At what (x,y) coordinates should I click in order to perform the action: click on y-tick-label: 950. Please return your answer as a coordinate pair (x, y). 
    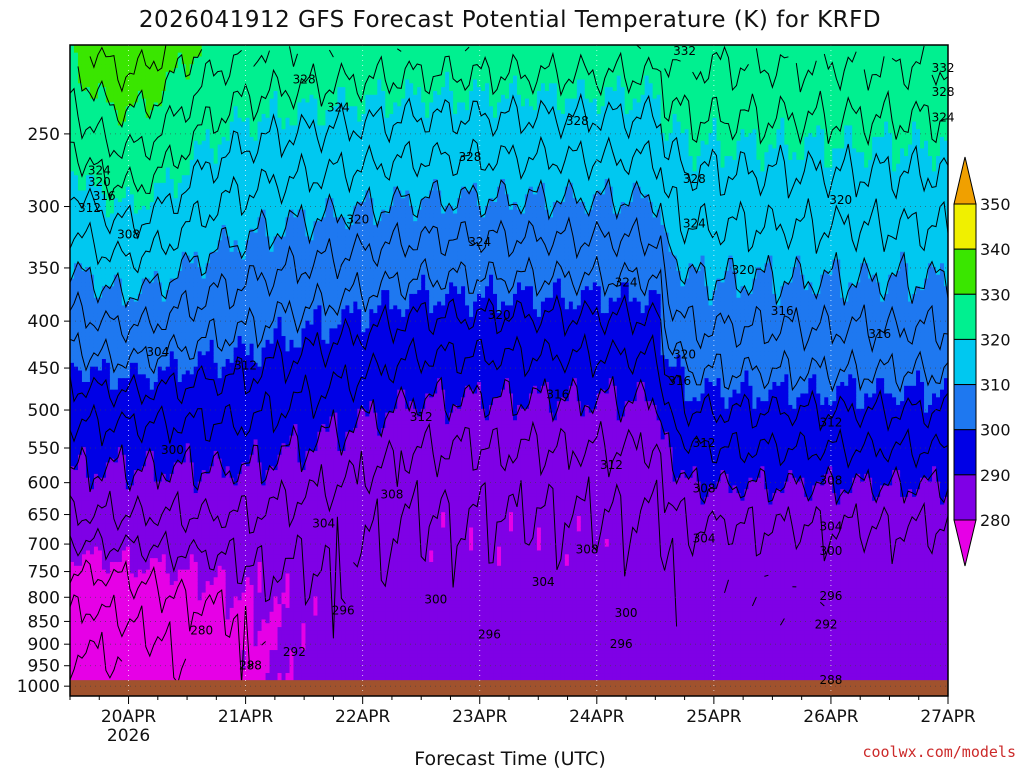
    Looking at the image, I should click on (44, 667).